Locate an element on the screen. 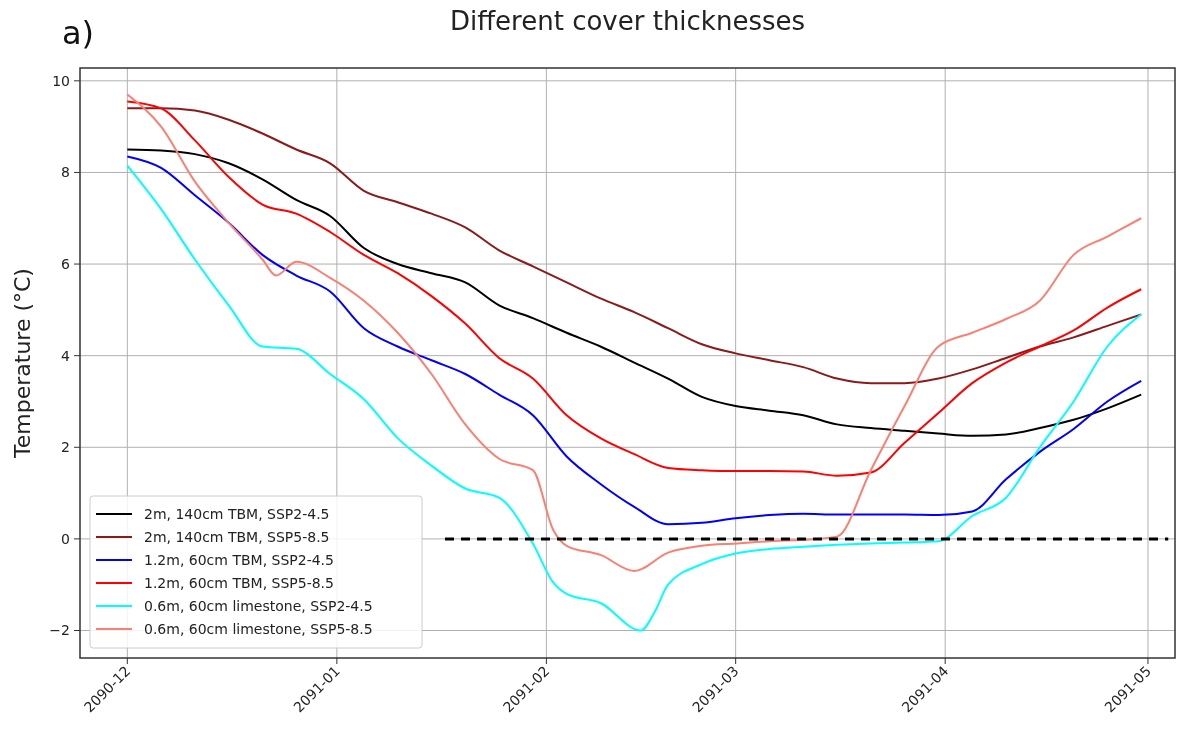  y-axis-title: Temperature (°C) is located at coordinates (22, 363).